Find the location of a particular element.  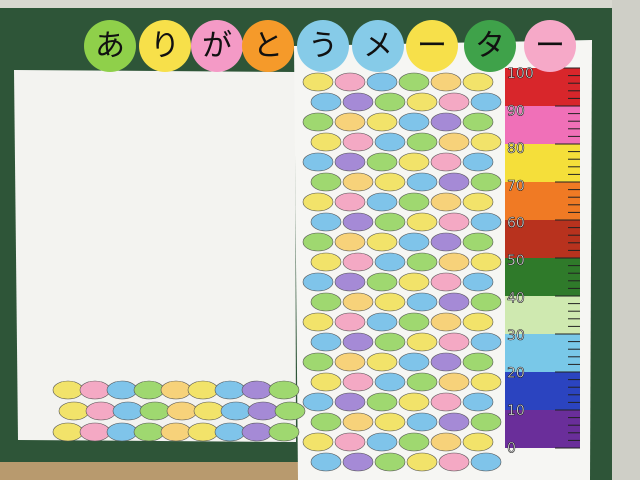

wall-top is located at coordinates (320, 4).